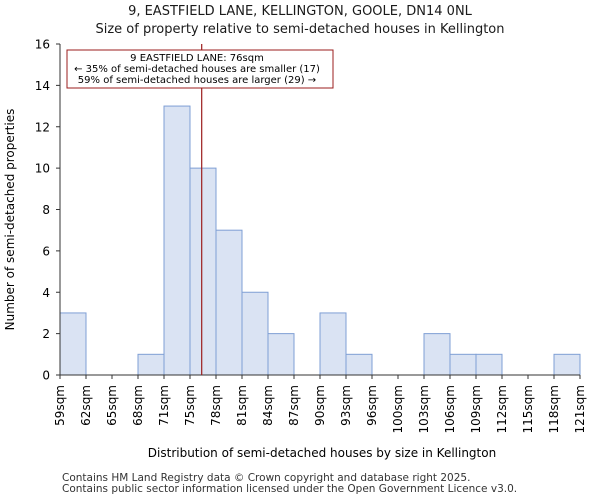 This screenshot has height=500, width=600. I want to click on x-tick-label: 90sqm, so click(320, 405).